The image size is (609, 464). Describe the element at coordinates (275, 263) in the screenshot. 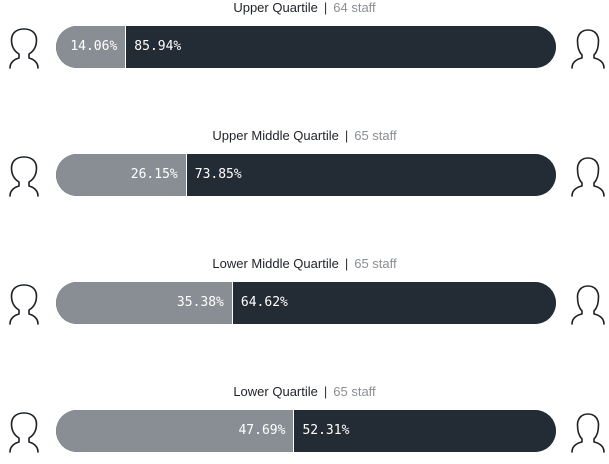

I see `quartile-name: Lower Middle Quartile` at that location.